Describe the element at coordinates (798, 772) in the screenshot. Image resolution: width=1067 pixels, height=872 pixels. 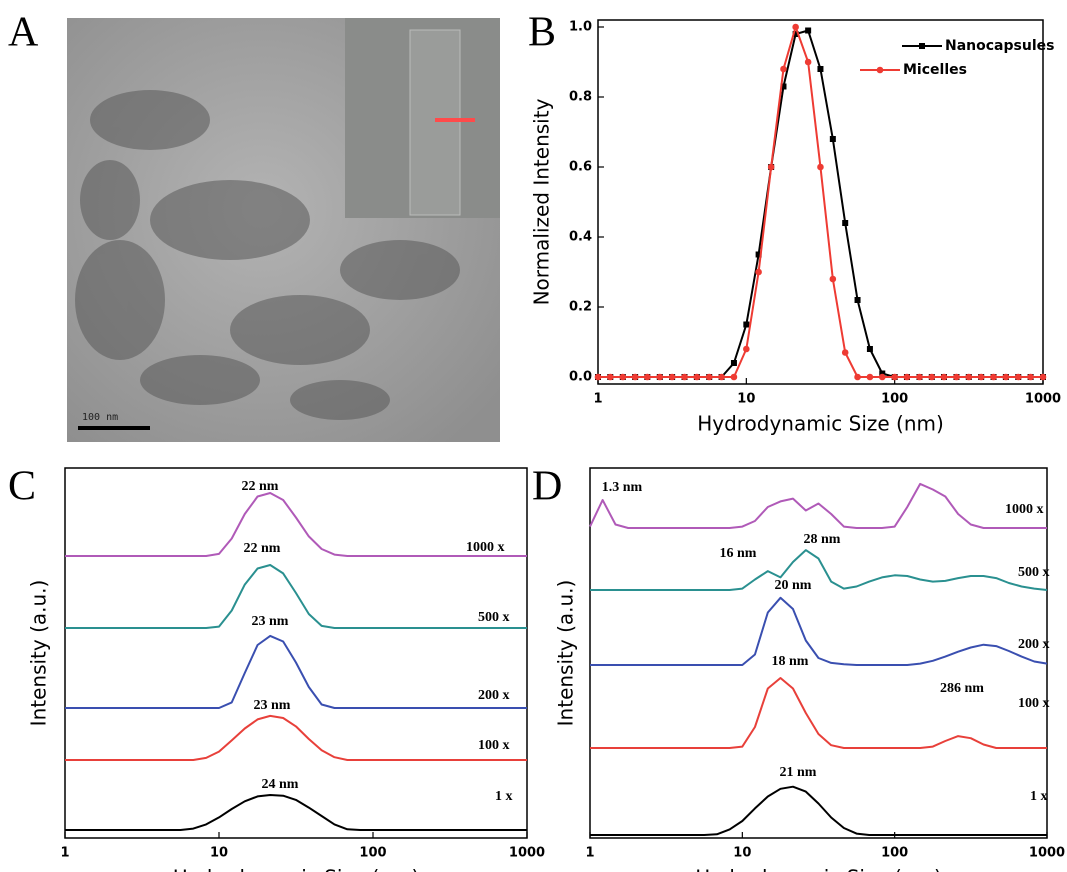
I see `peak-label: 21 nm` at that location.